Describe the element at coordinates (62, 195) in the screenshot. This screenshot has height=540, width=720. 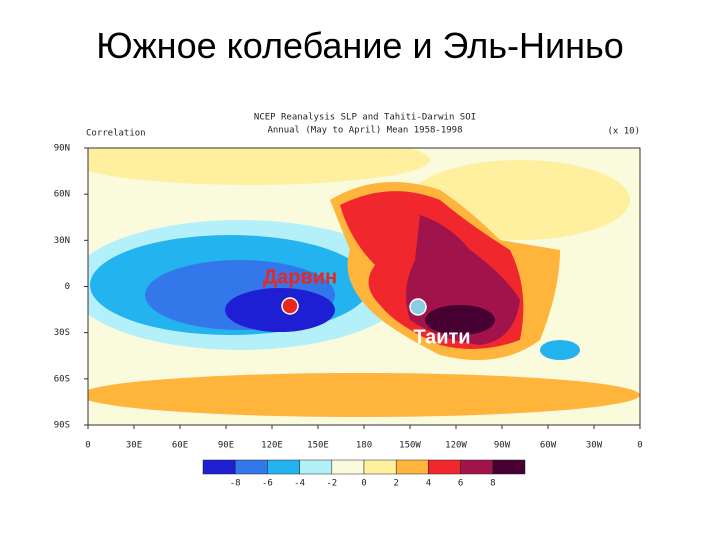
I see `lat-label: 60N` at that location.